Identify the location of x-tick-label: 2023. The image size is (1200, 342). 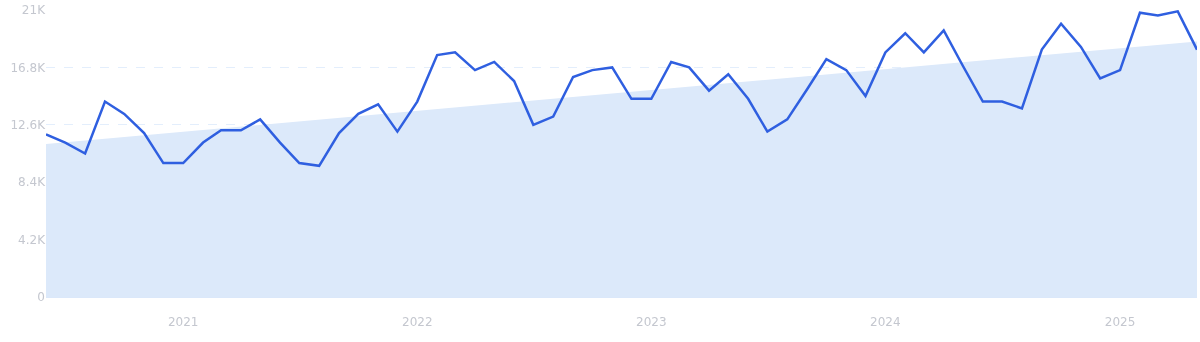
(651, 322).